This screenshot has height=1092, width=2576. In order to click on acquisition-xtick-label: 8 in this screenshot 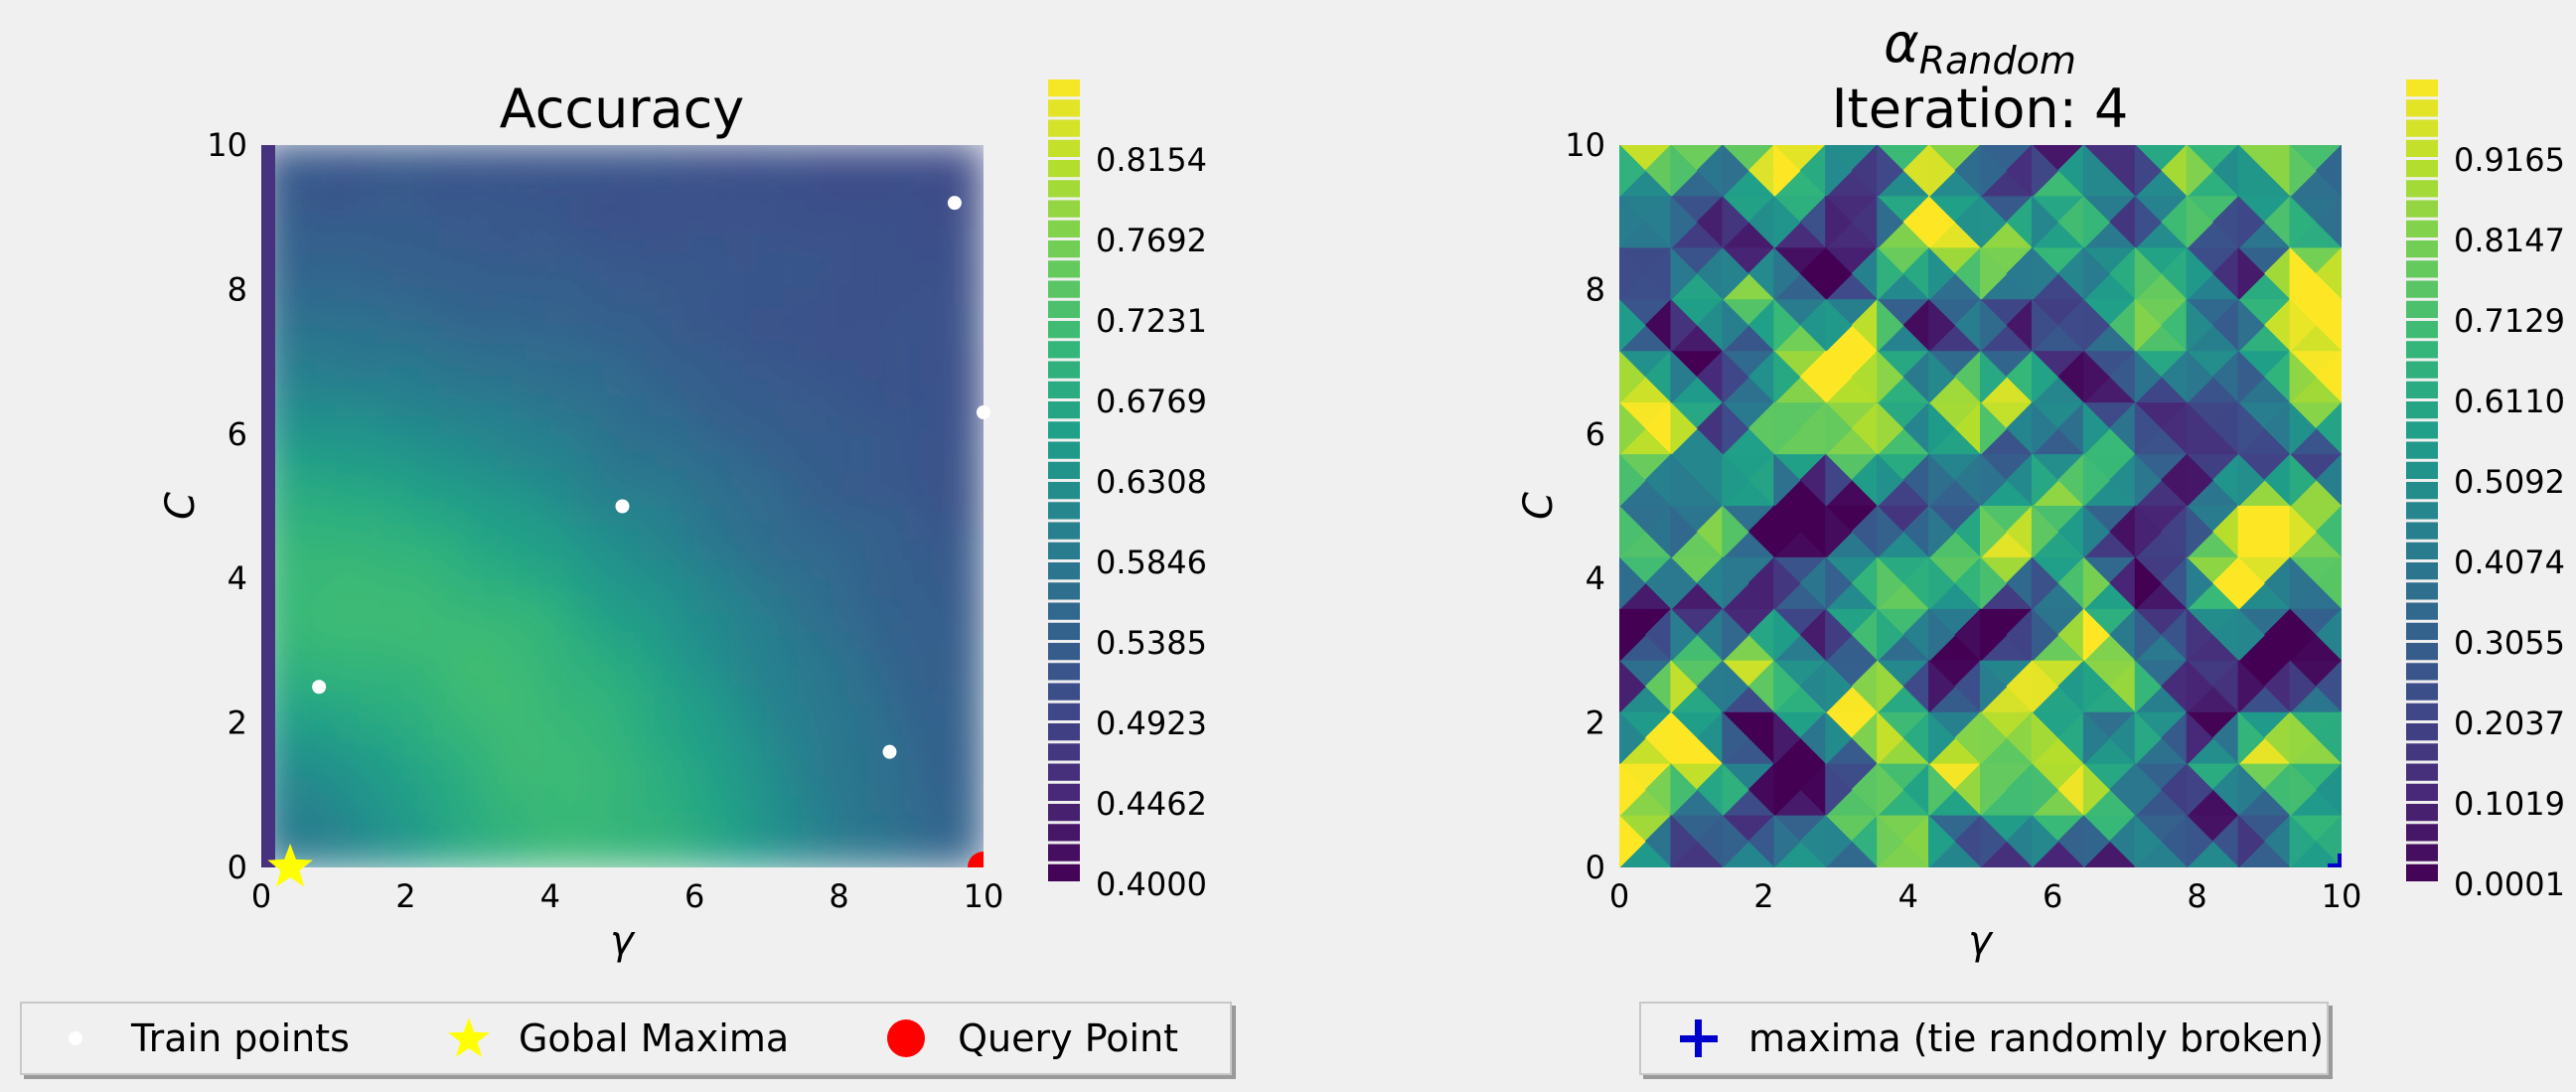, I will do `click(2196, 896)`.